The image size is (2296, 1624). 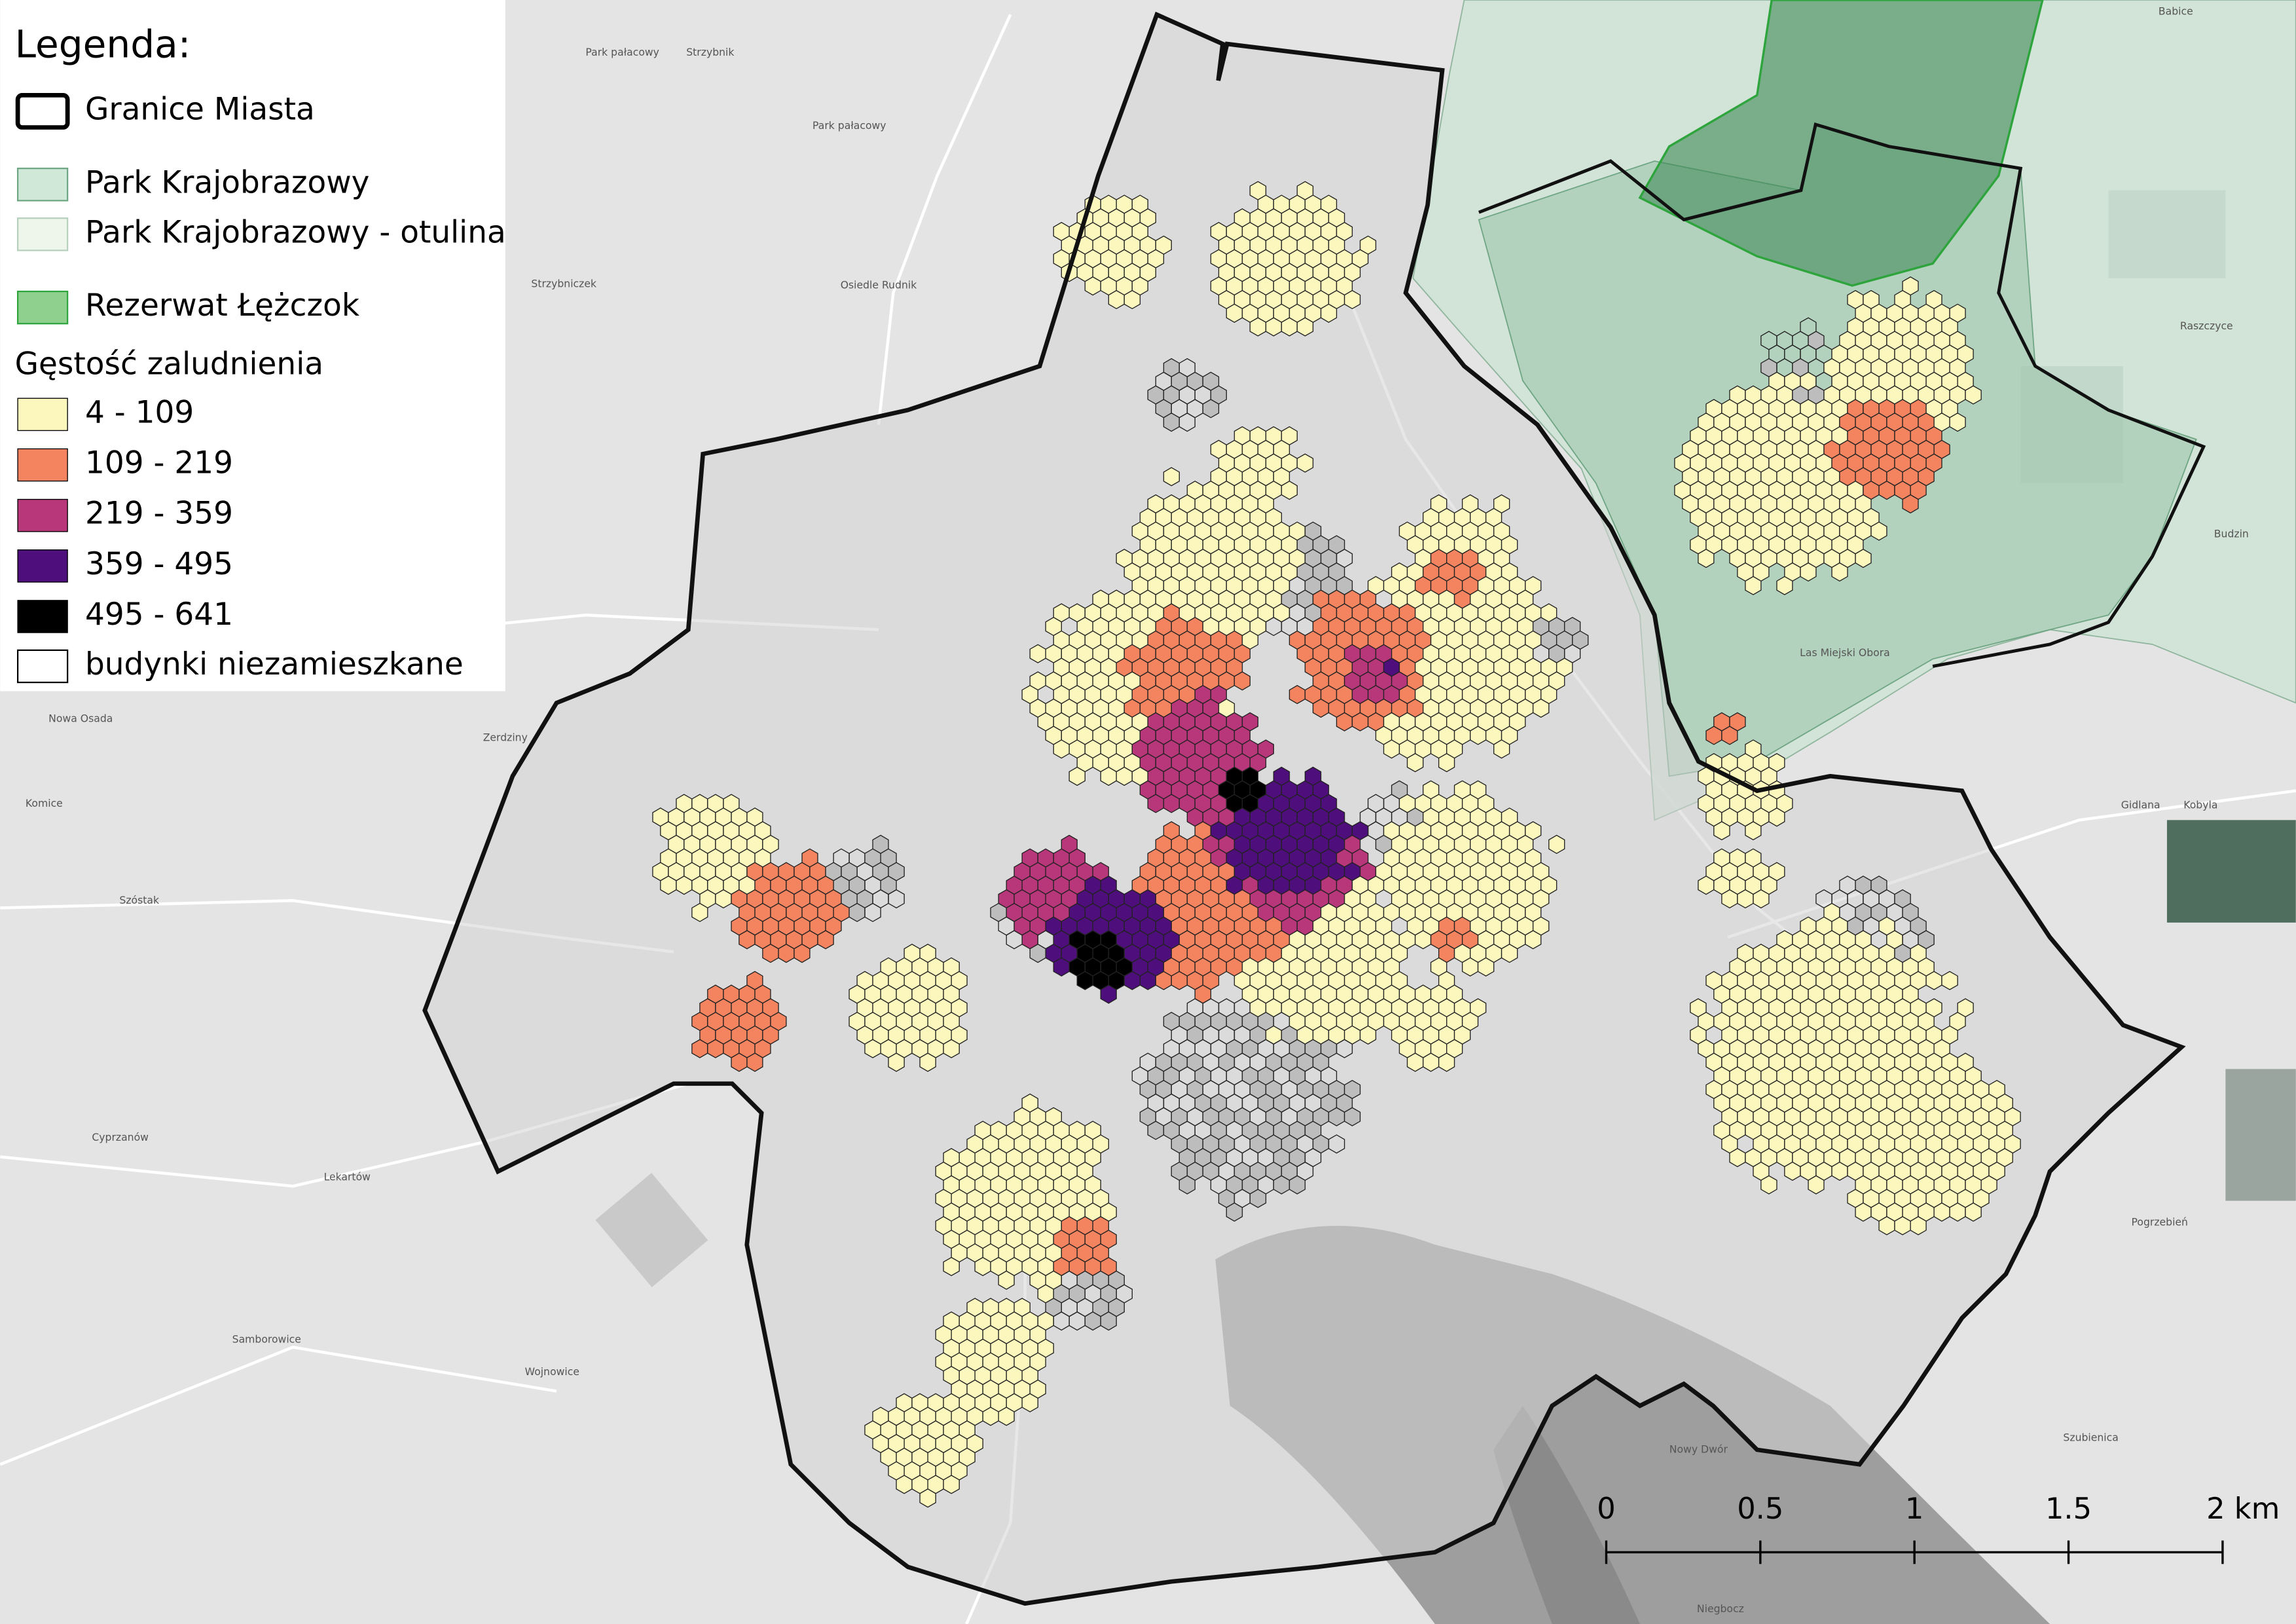 What do you see at coordinates (347, 1176) in the screenshot?
I see `place-label: Lekartów` at bounding box center [347, 1176].